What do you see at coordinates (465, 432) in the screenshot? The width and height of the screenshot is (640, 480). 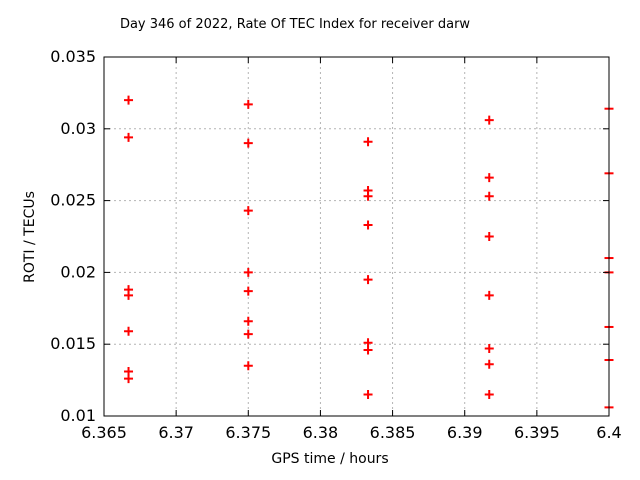 I see `svg-text: 6.39` at bounding box center [465, 432].